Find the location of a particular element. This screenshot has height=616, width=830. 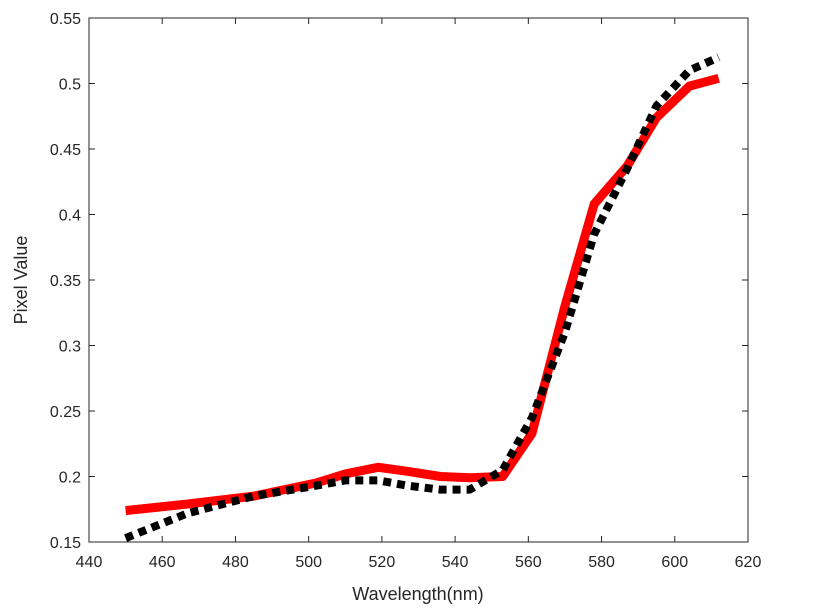

x-tick-label: 620 is located at coordinates (748, 562).